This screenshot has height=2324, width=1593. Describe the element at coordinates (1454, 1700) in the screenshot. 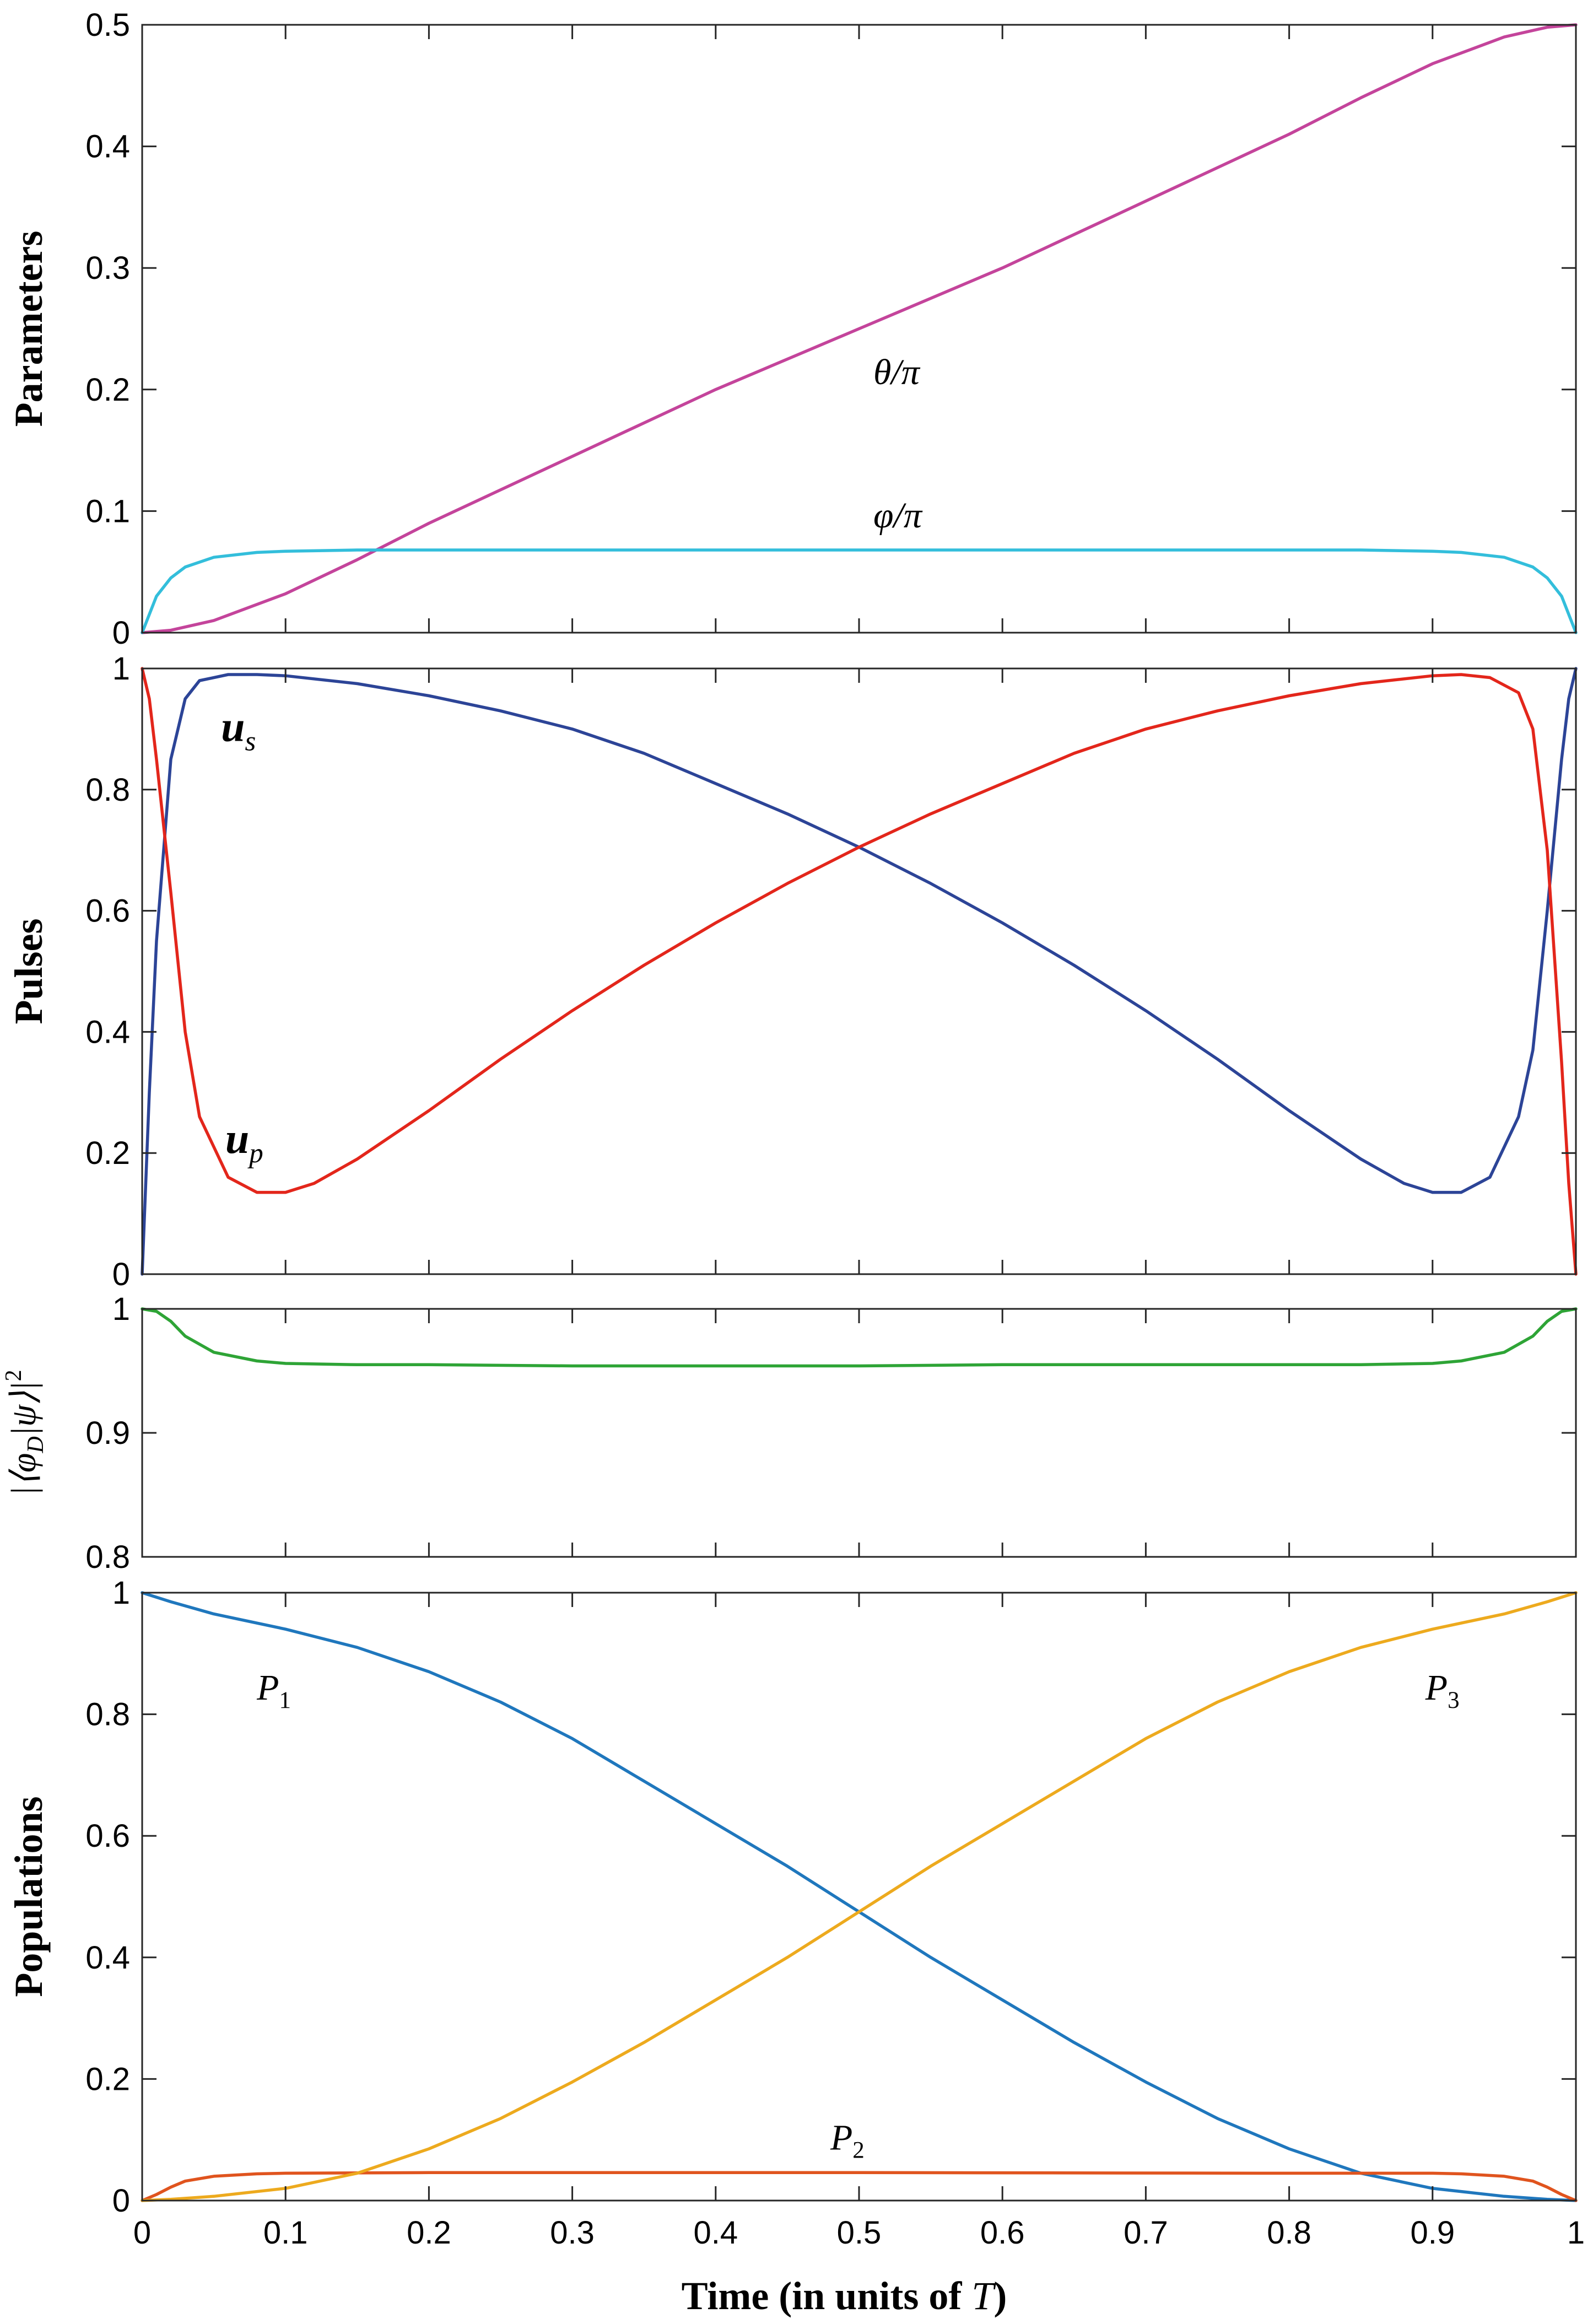

I see `series-label-subscript: 3` at that location.